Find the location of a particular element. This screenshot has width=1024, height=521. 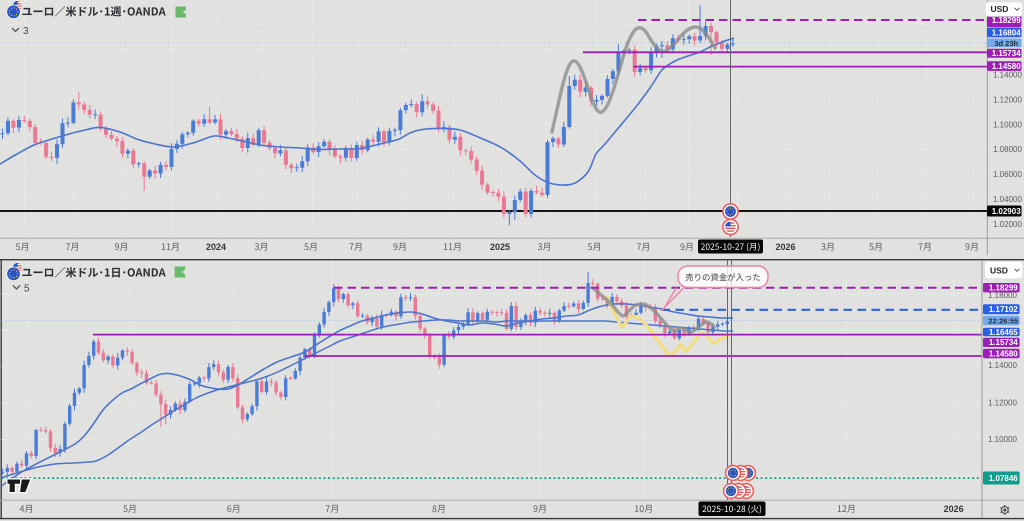

svg-text: 1.02000 is located at coordinates (1007, 224).